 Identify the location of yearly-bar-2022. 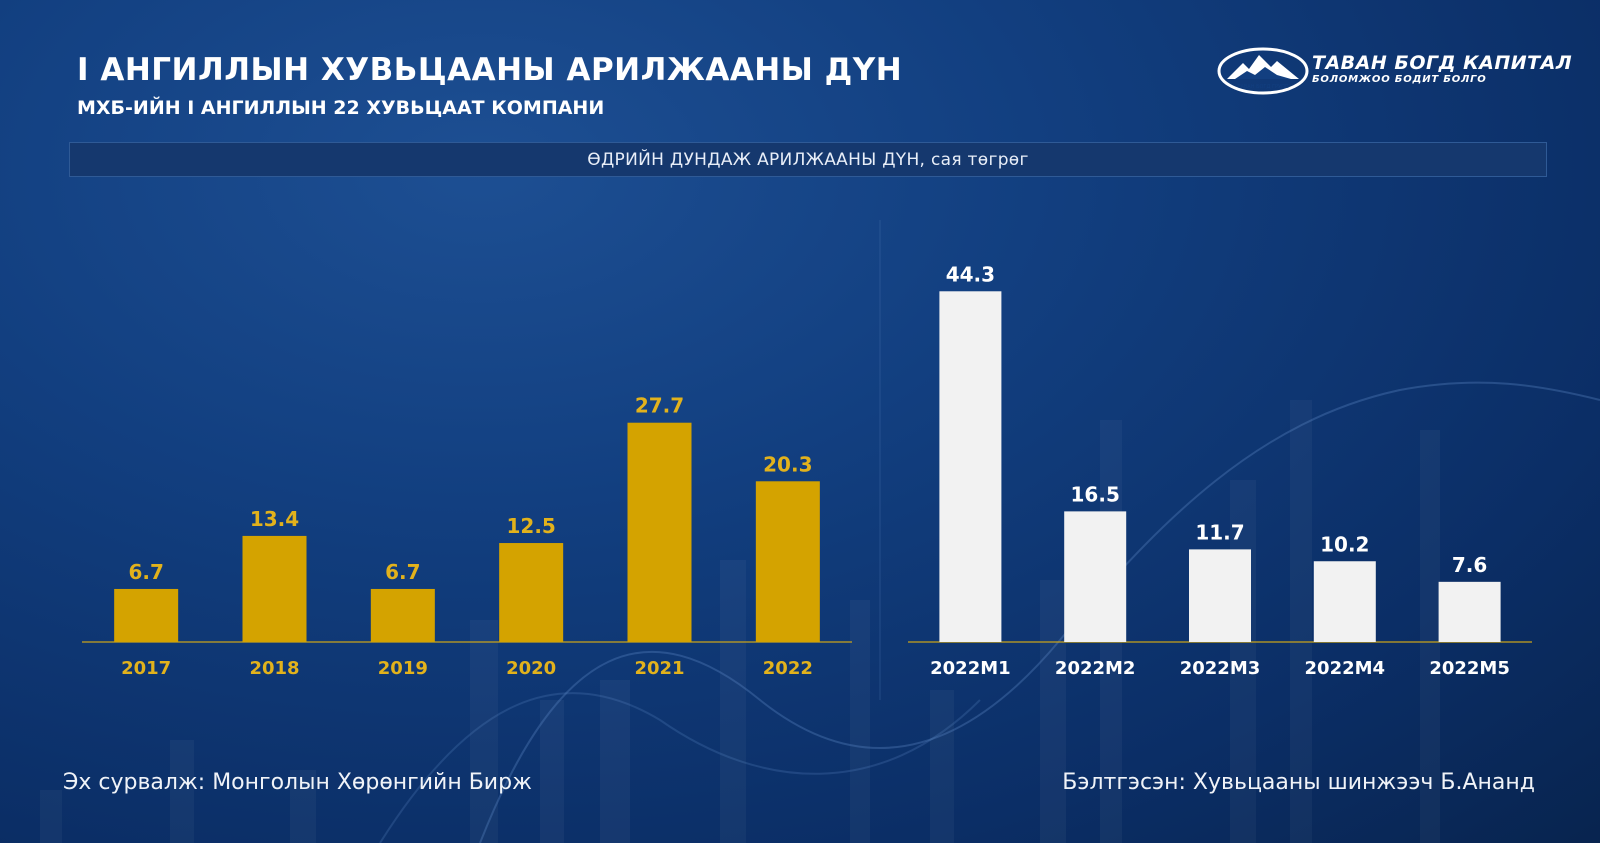
(787, 561).